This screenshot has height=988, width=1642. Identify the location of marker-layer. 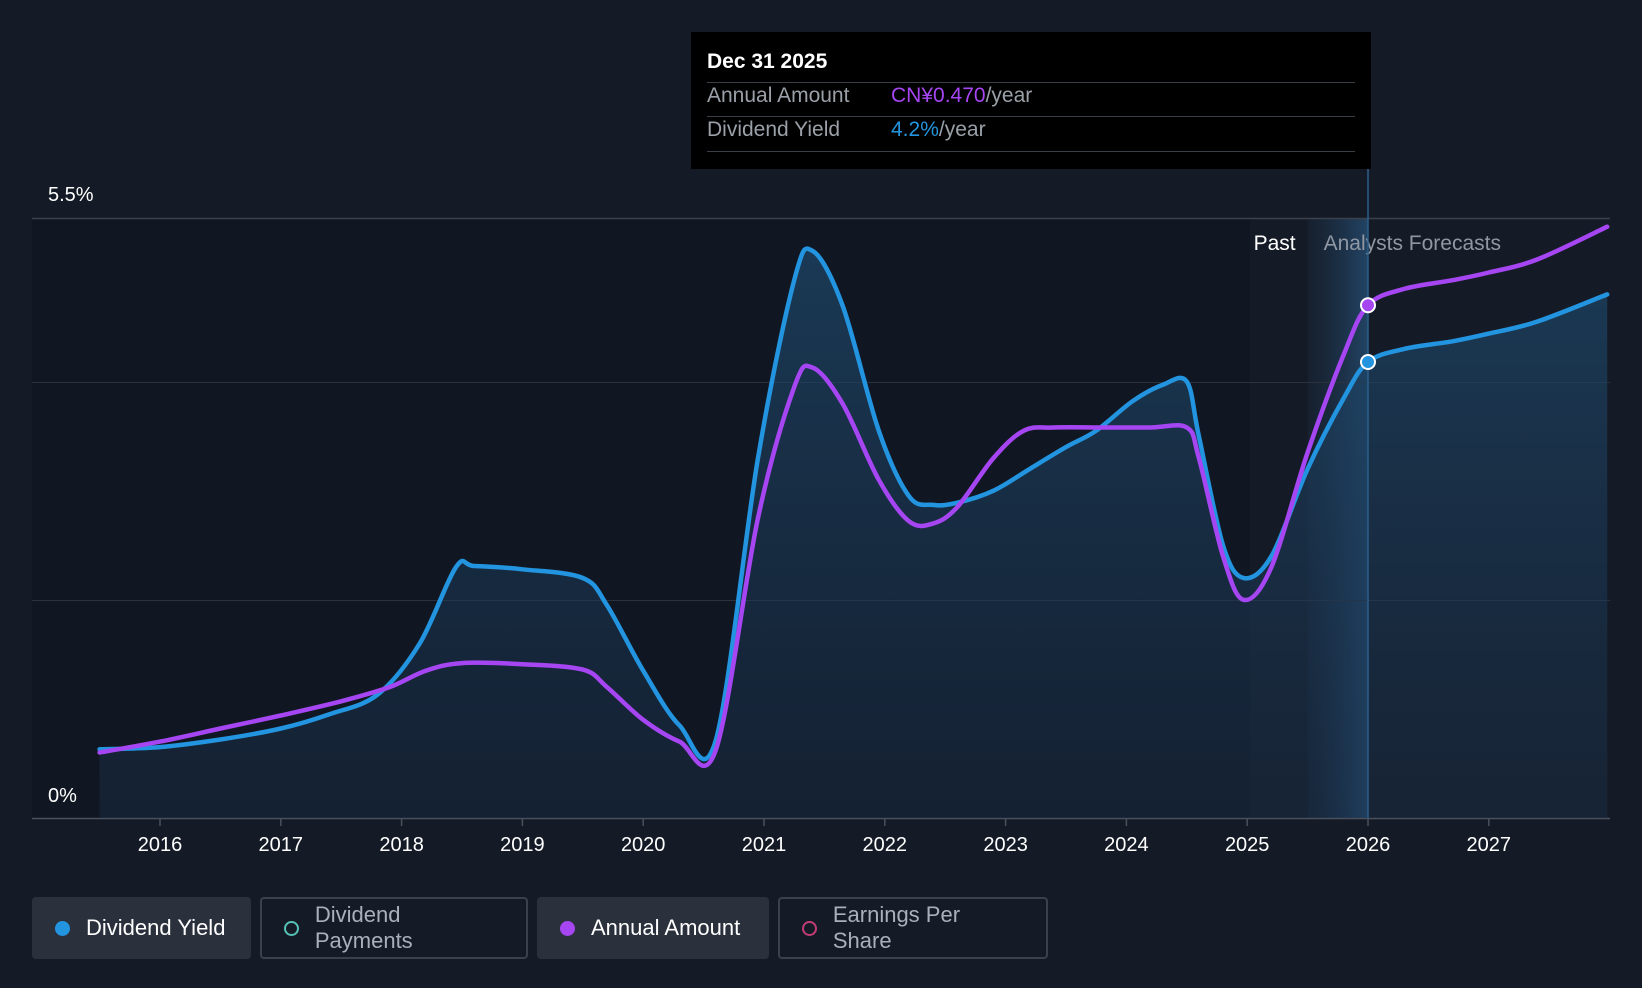
(1368, 333).